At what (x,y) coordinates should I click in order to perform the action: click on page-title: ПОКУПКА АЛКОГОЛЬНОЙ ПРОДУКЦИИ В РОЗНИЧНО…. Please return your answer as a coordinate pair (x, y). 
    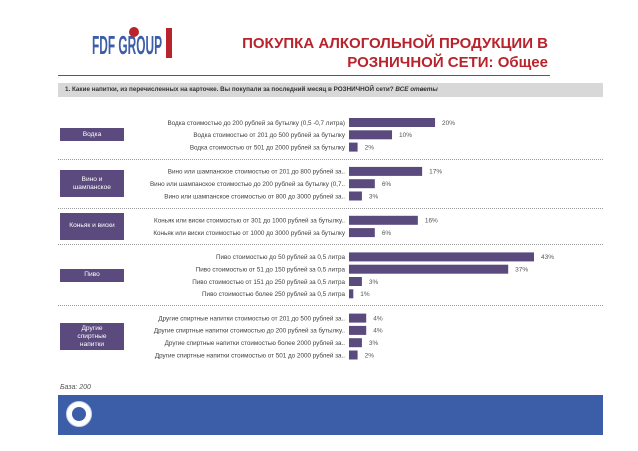
    Looking at the image, I should click on (358, 53).